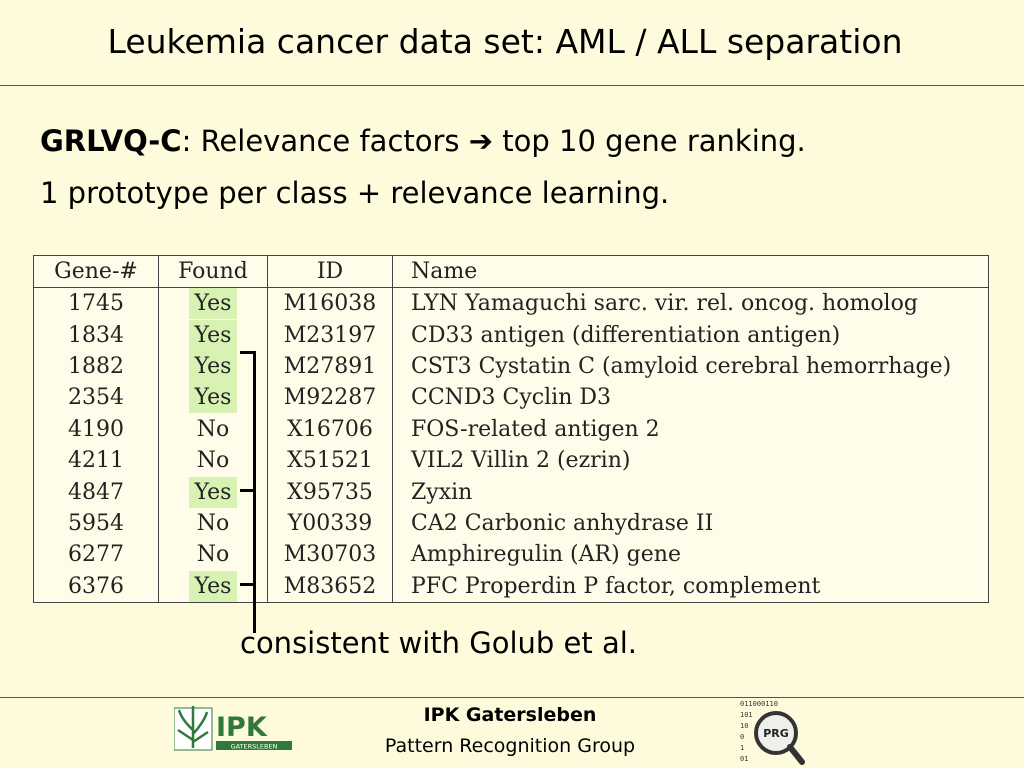 Image resolution: width=1024 pixels, height=768 pixels. What do you see at coordinates (330, 460) in the screenshot?
I see `gene-id-cell: X51521` at bounding box center [330, 460].